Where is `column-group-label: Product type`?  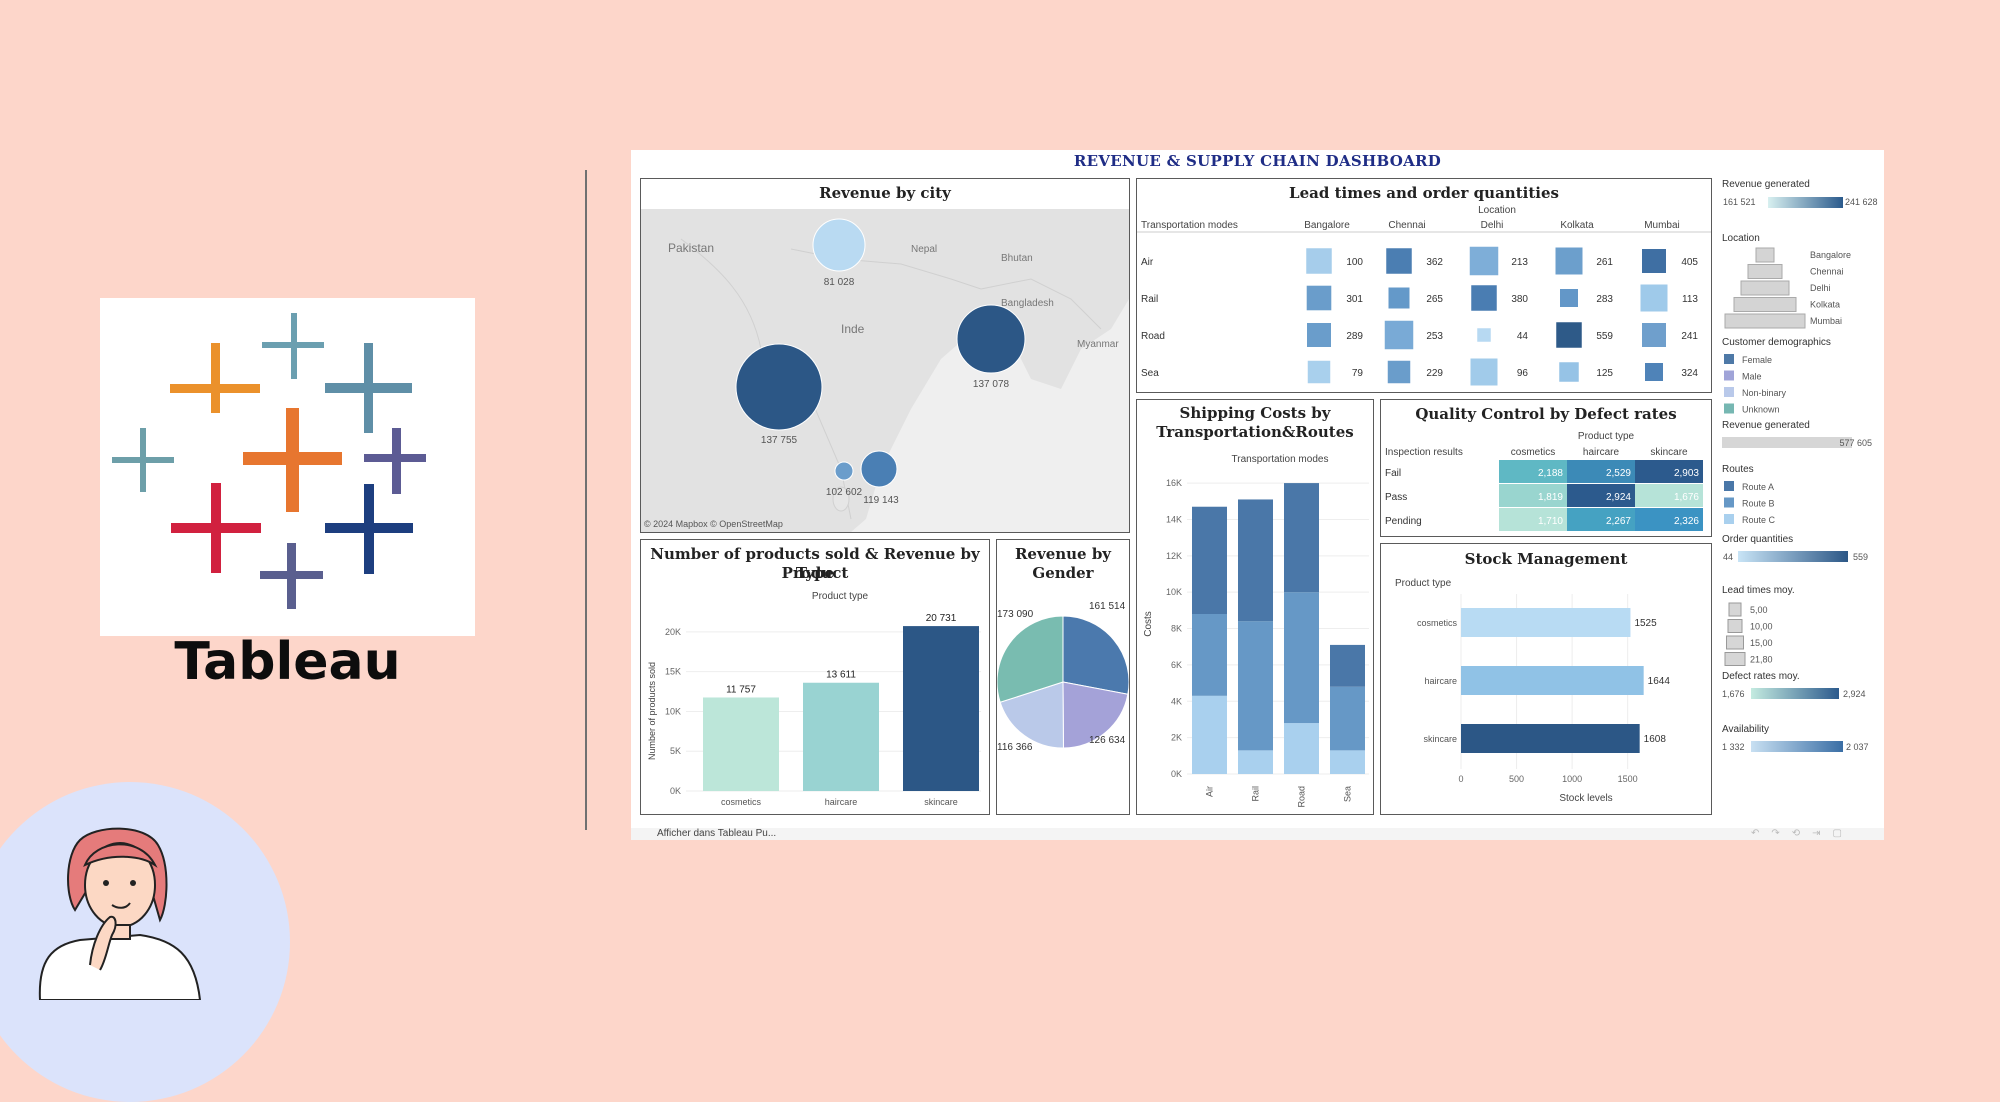 column-group-label: Product type is located at coordinates (1606, 436).